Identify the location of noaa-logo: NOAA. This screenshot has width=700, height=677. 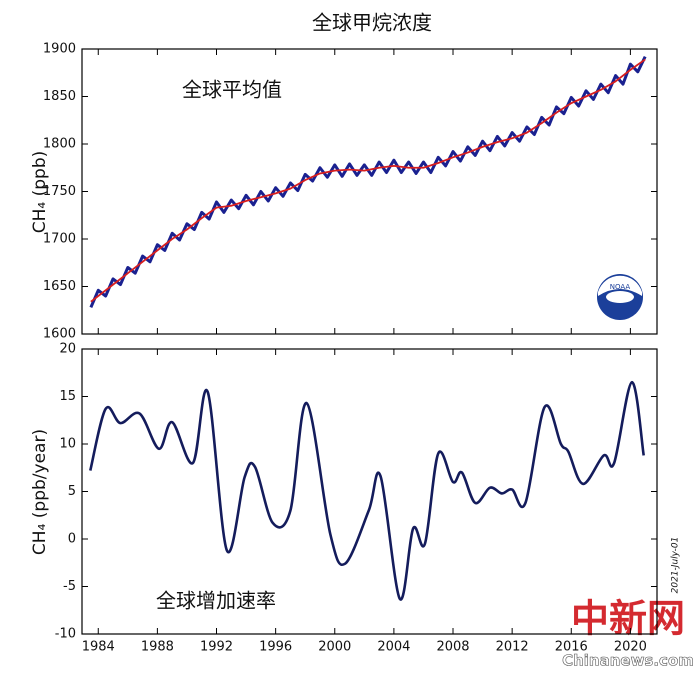
(620, 297).